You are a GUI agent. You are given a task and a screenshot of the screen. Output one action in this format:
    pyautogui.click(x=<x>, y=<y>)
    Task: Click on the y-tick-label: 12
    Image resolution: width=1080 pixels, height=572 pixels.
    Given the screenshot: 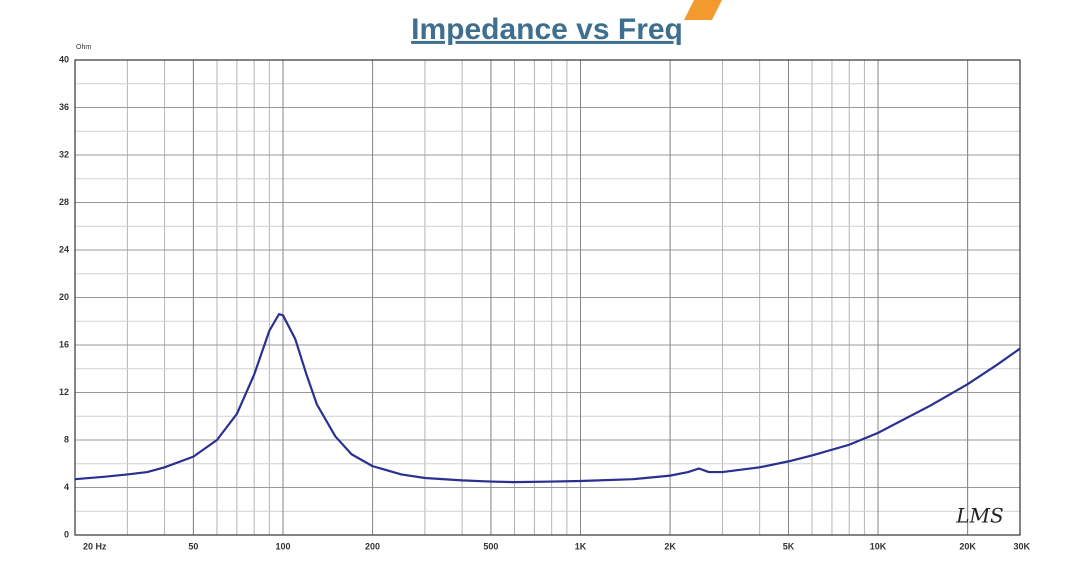 What is the action you would take?
    pyautogui.click(x=64, y=392)
    